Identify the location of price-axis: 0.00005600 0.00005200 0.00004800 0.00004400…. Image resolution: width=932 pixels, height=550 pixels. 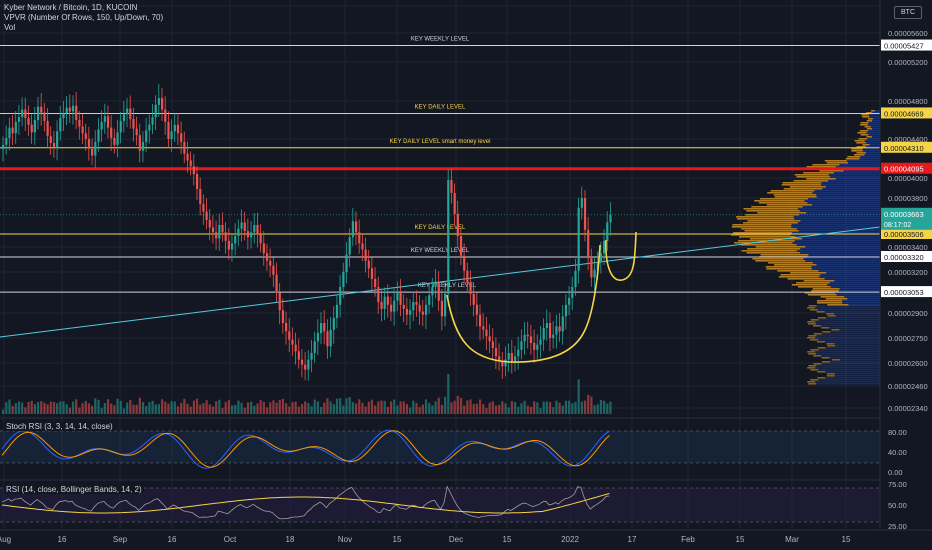
(905, 275).